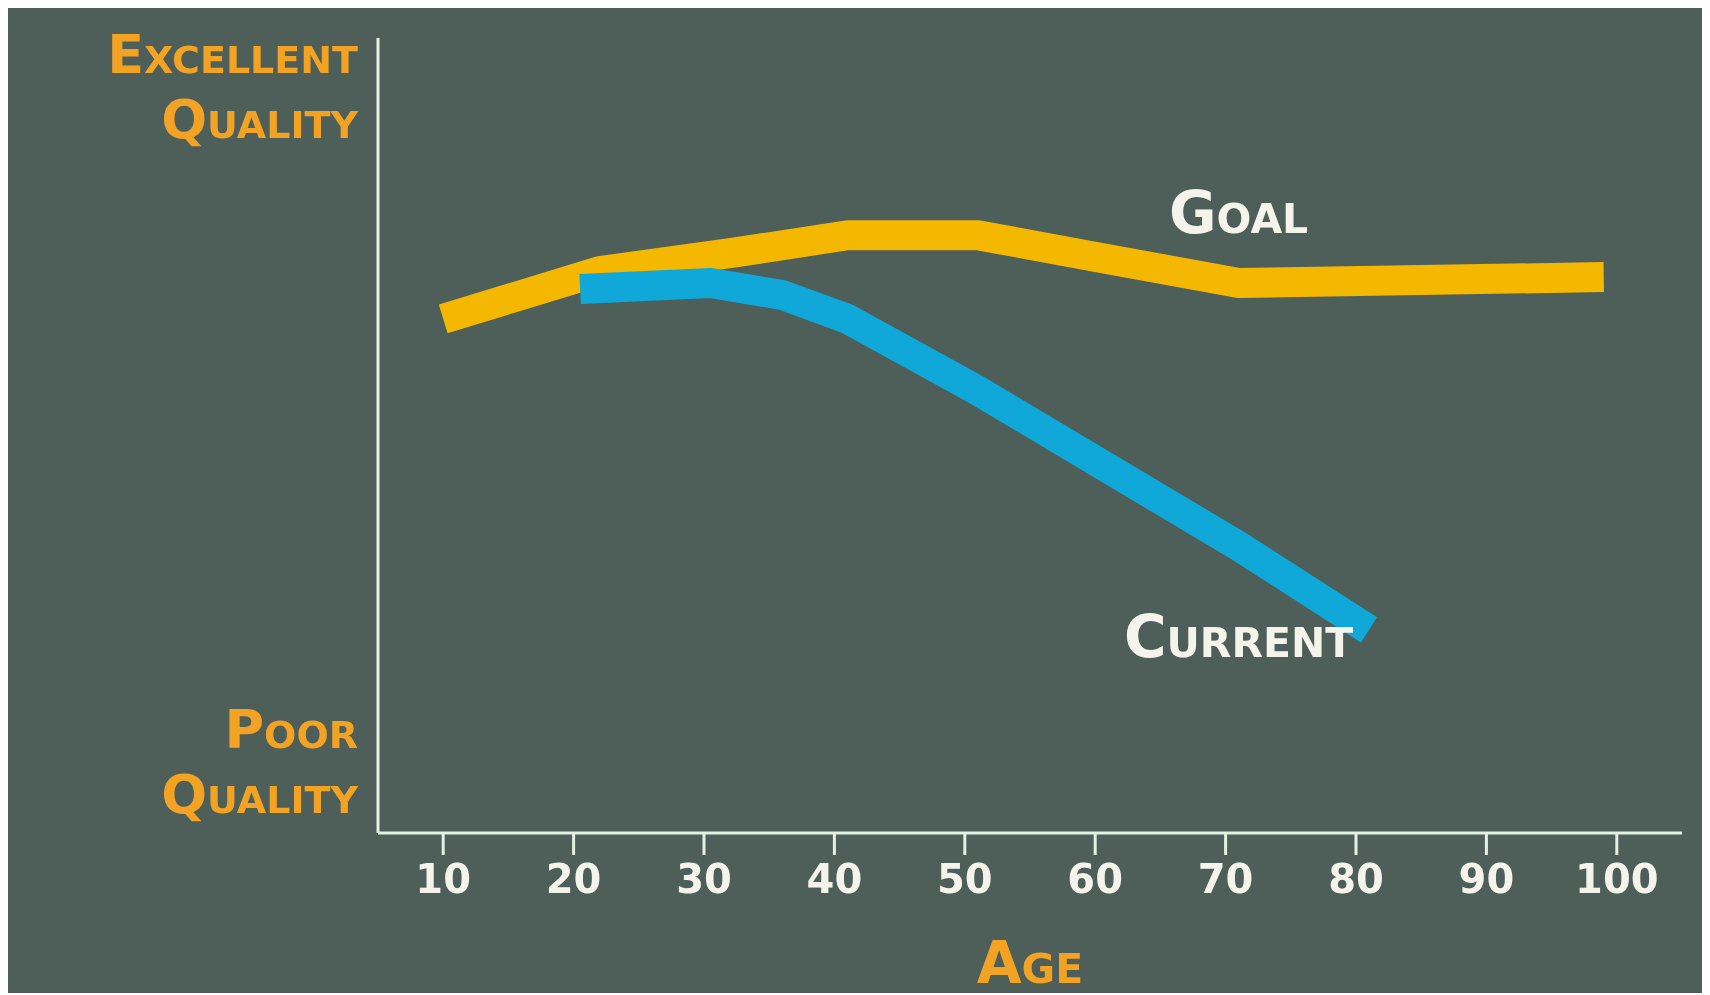 The image size is (1710, 995). What do you see at coordinates (1095, 879) in the screenshot?
I see `x-tick-label: 60` at bounding box center [1095, 879].